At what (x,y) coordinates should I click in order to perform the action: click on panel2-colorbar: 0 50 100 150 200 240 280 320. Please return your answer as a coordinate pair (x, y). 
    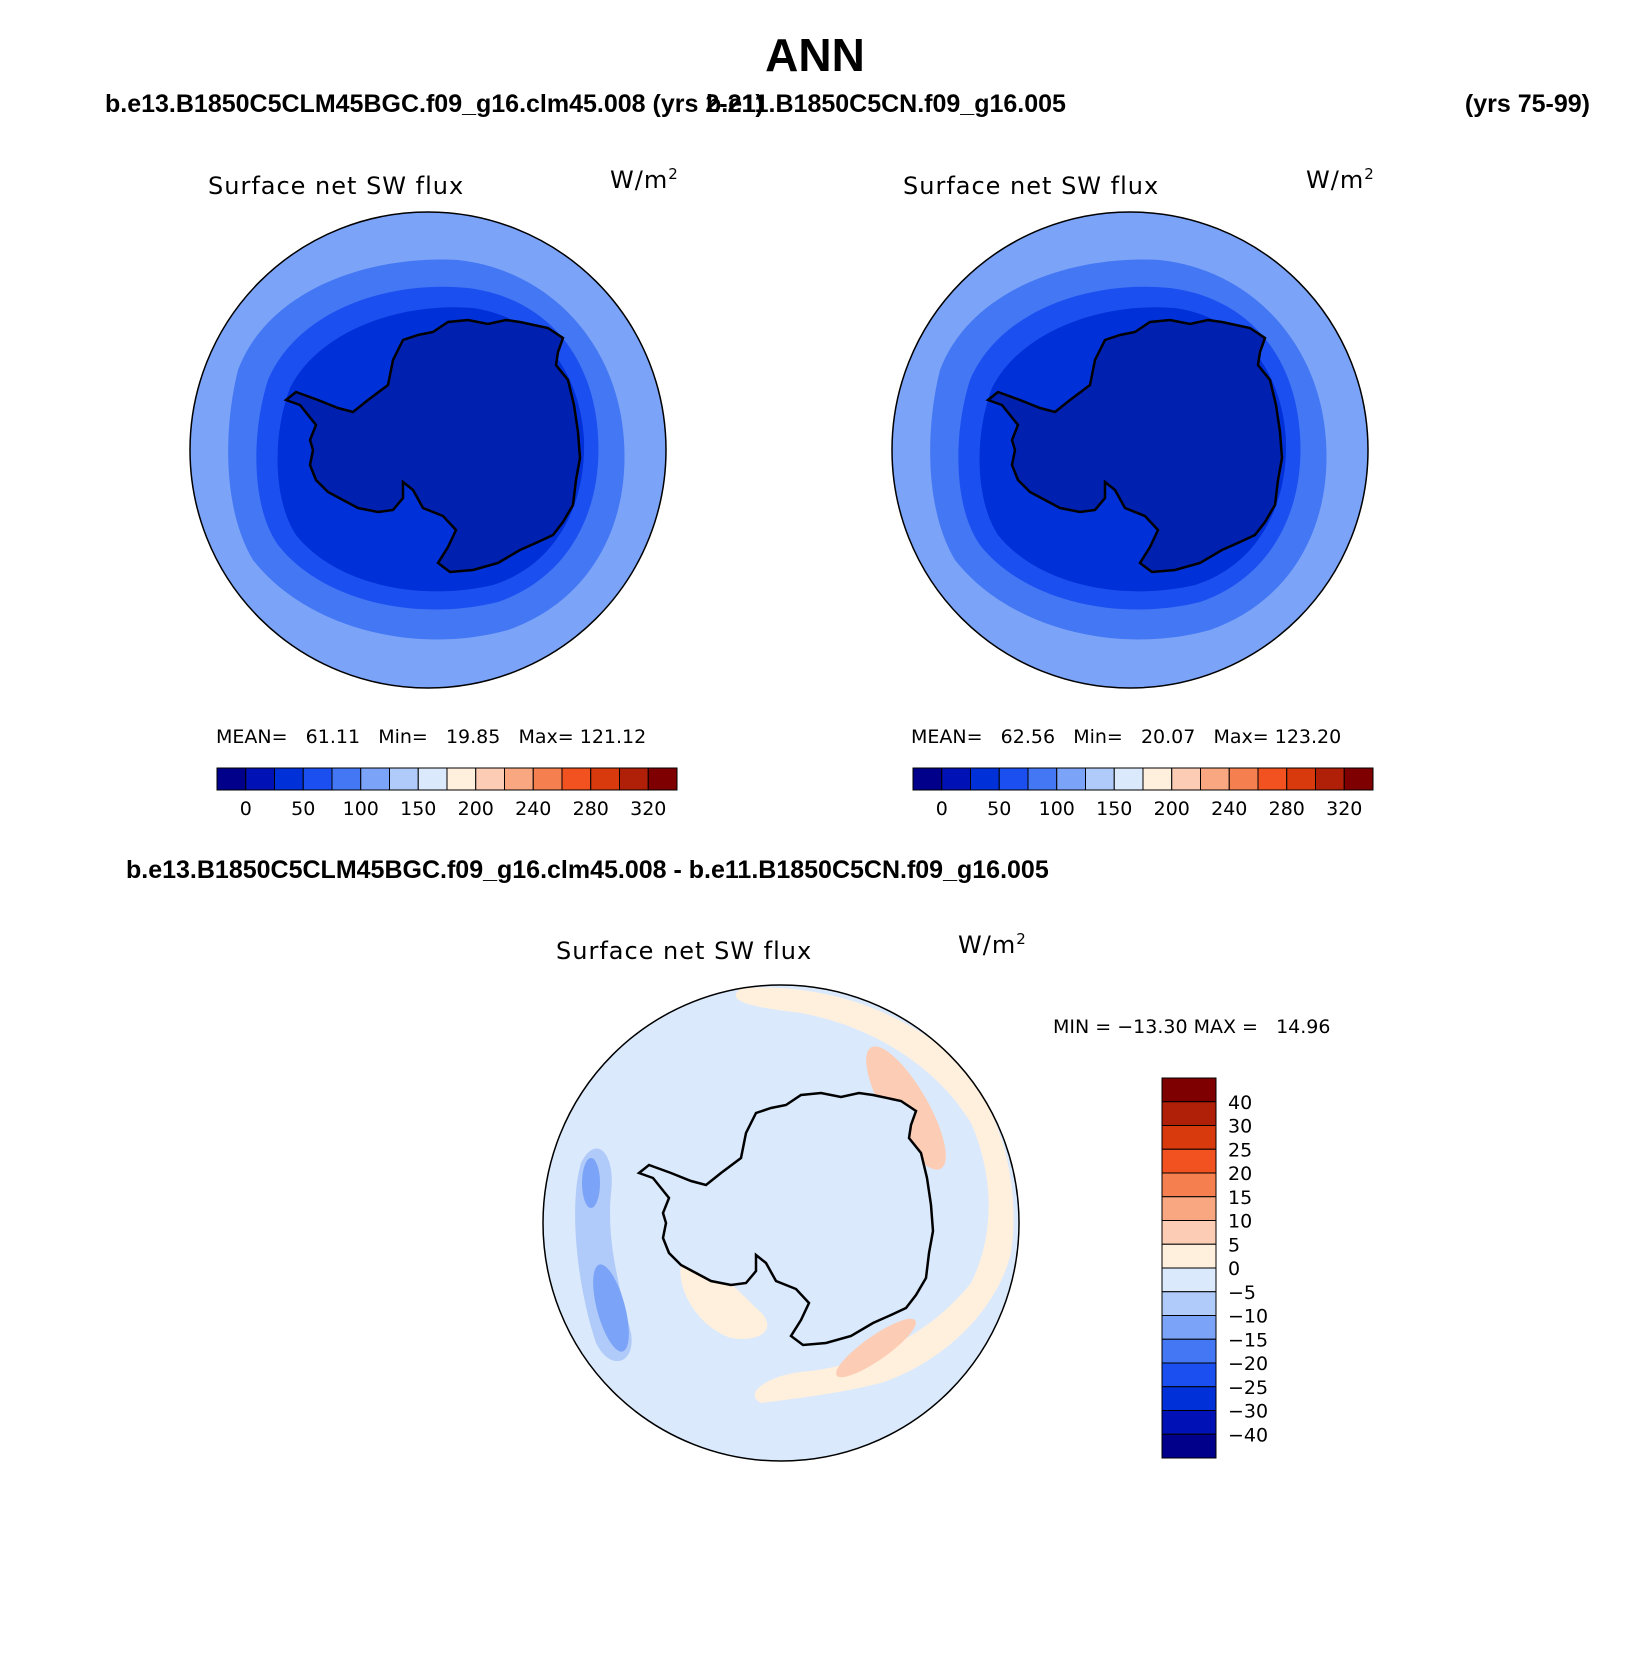
    Looking at the image, I should click on (1143, 793).